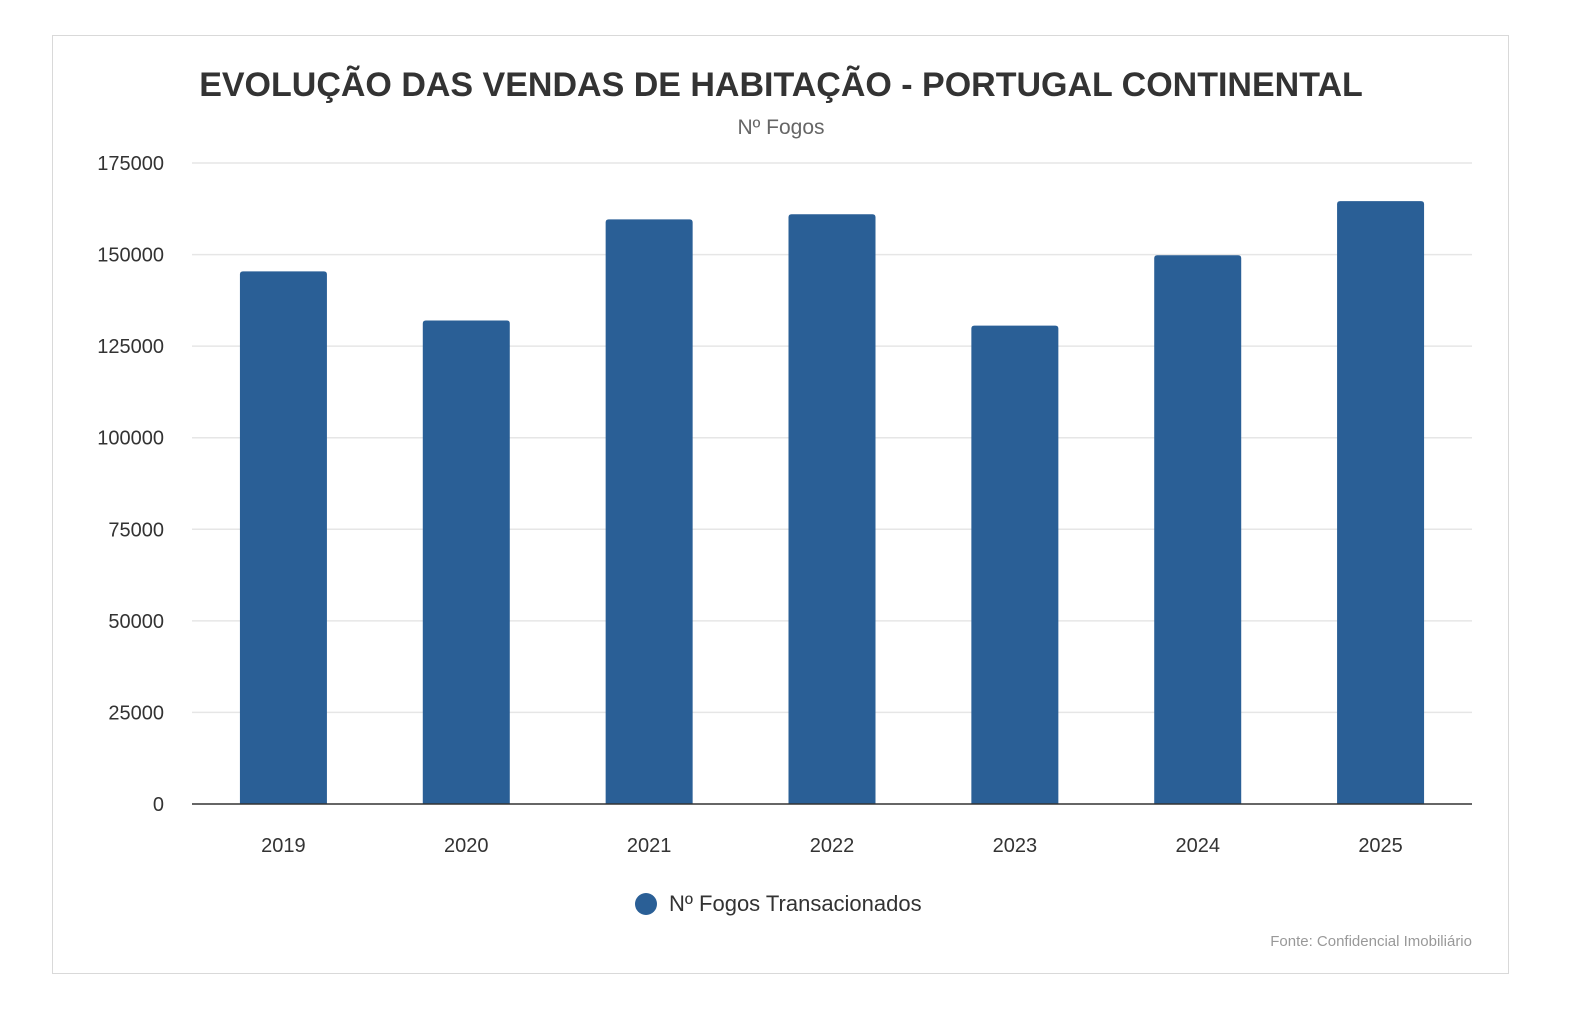  I want to click on y-tick-label: 75000, so click(136, 530).